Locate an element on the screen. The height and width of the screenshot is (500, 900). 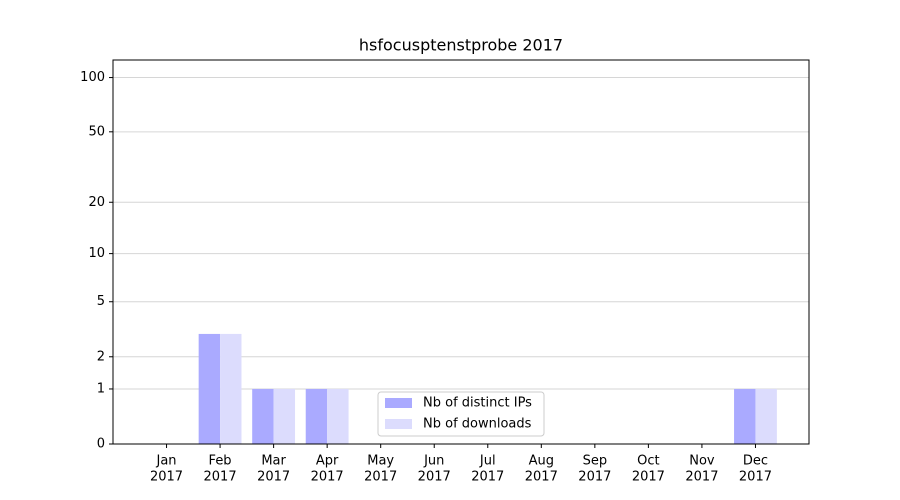
x-tick-label: Nov is located at coordinates (702, 461).